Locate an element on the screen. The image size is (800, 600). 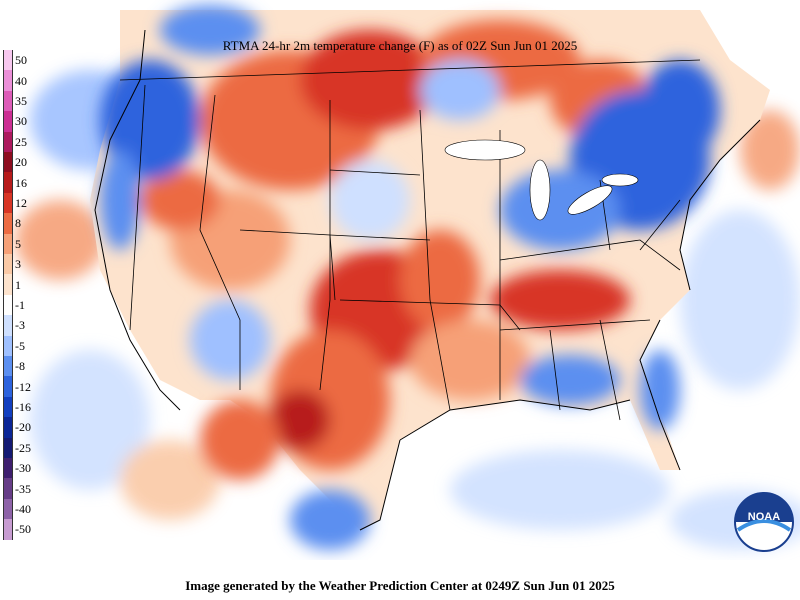
legend-label: 20 is located at coordinates (21, 162).